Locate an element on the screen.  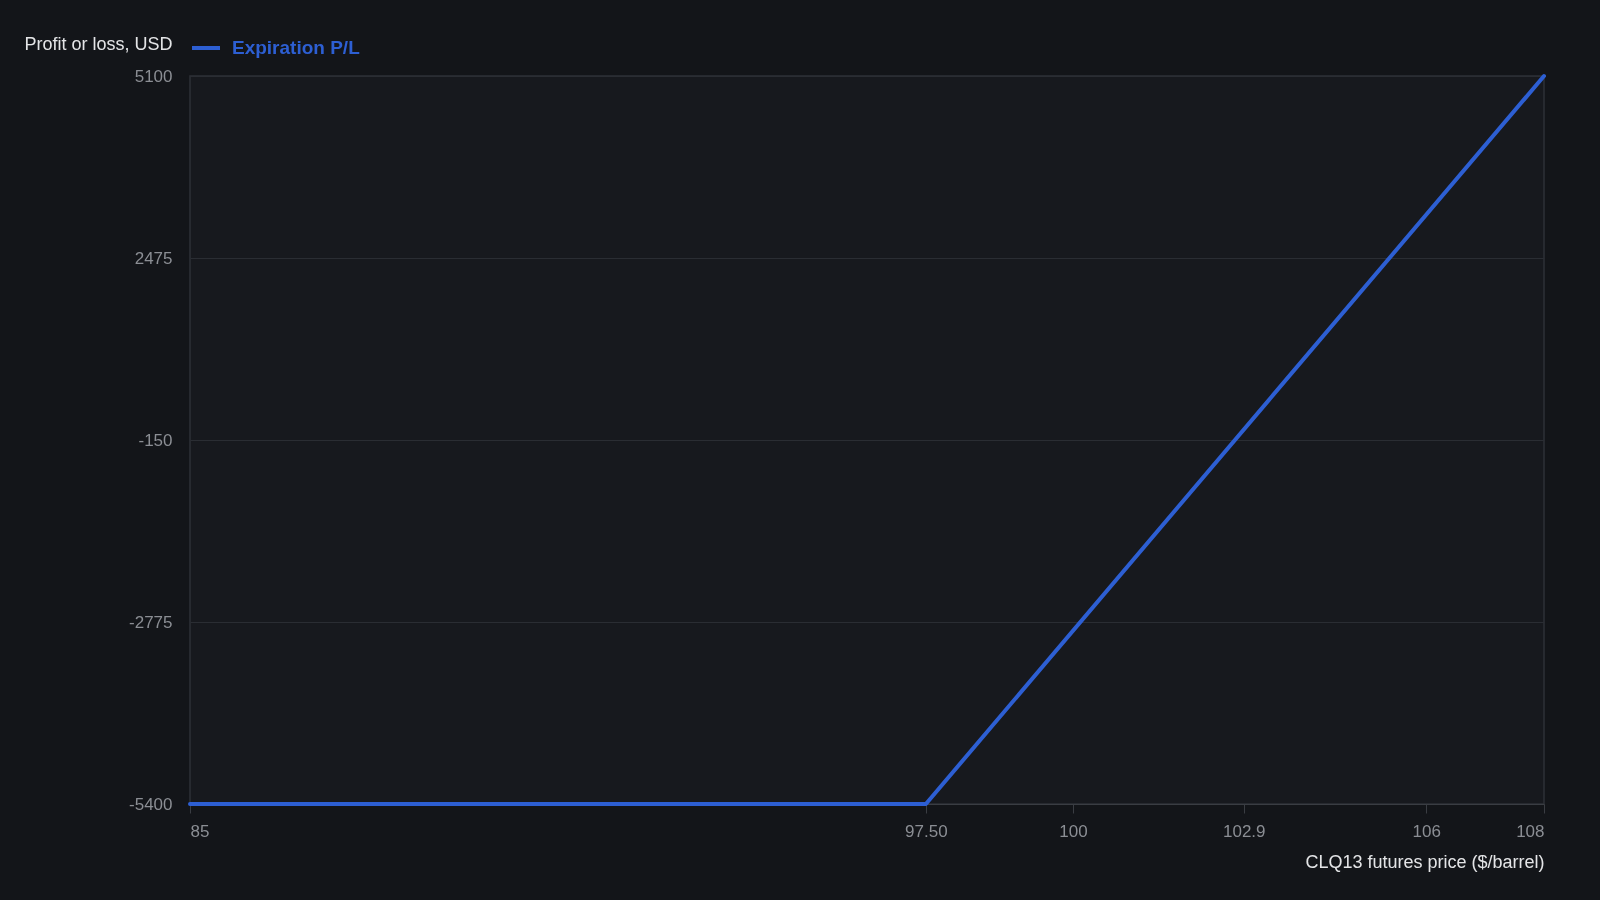
x-tick-label: 97.50 is located at coordinates (926, 831).